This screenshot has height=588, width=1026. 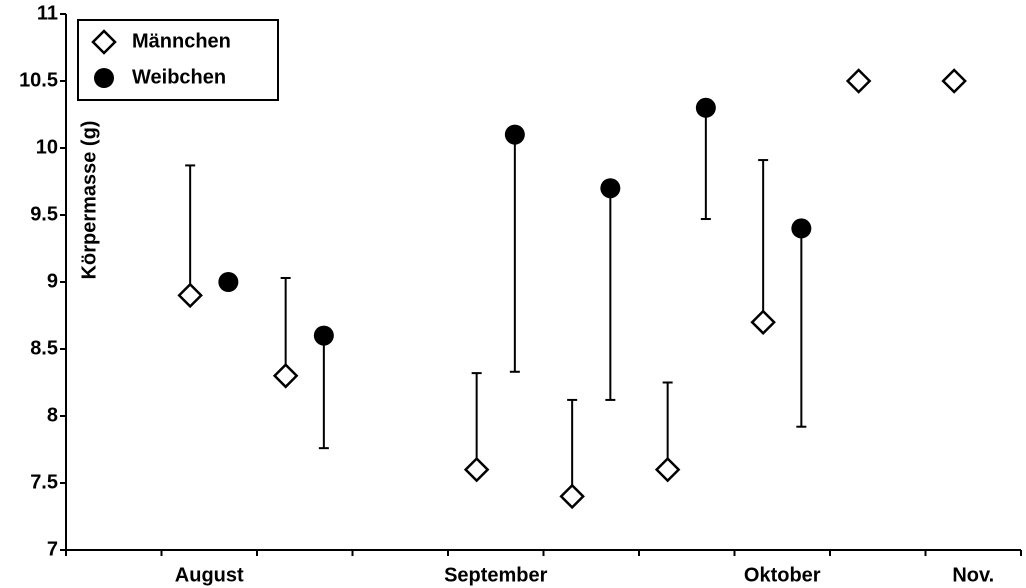 What do you see at coordinates (496, 575) in the screenshot?
I see `x-tick-label: September` at bounding box center [496, 575].